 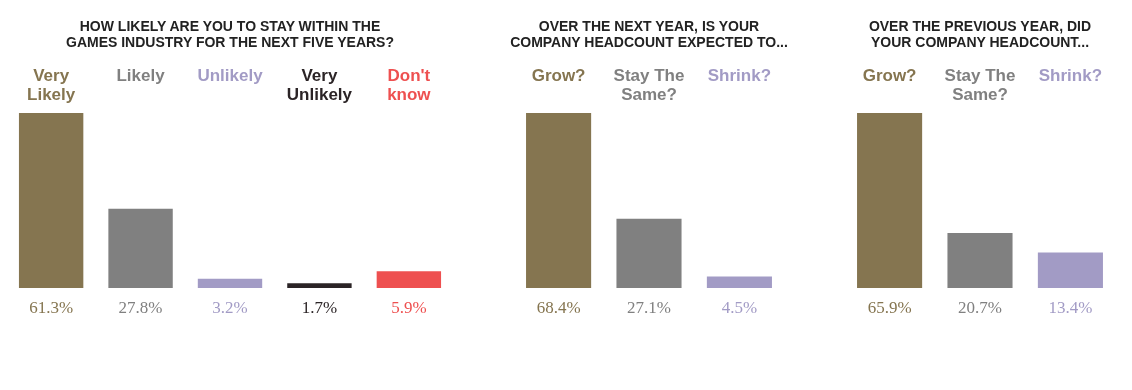 What do you see at coordinates (141, 75) in the screenshot?
I see `x-tick-label: Likely` at bounding box center [141, 75].